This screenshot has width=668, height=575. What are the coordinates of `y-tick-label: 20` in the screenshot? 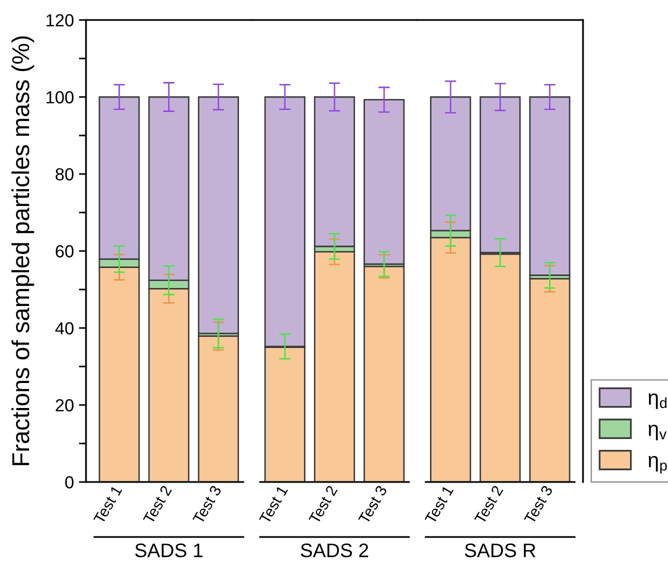 It's located at (65, 405).